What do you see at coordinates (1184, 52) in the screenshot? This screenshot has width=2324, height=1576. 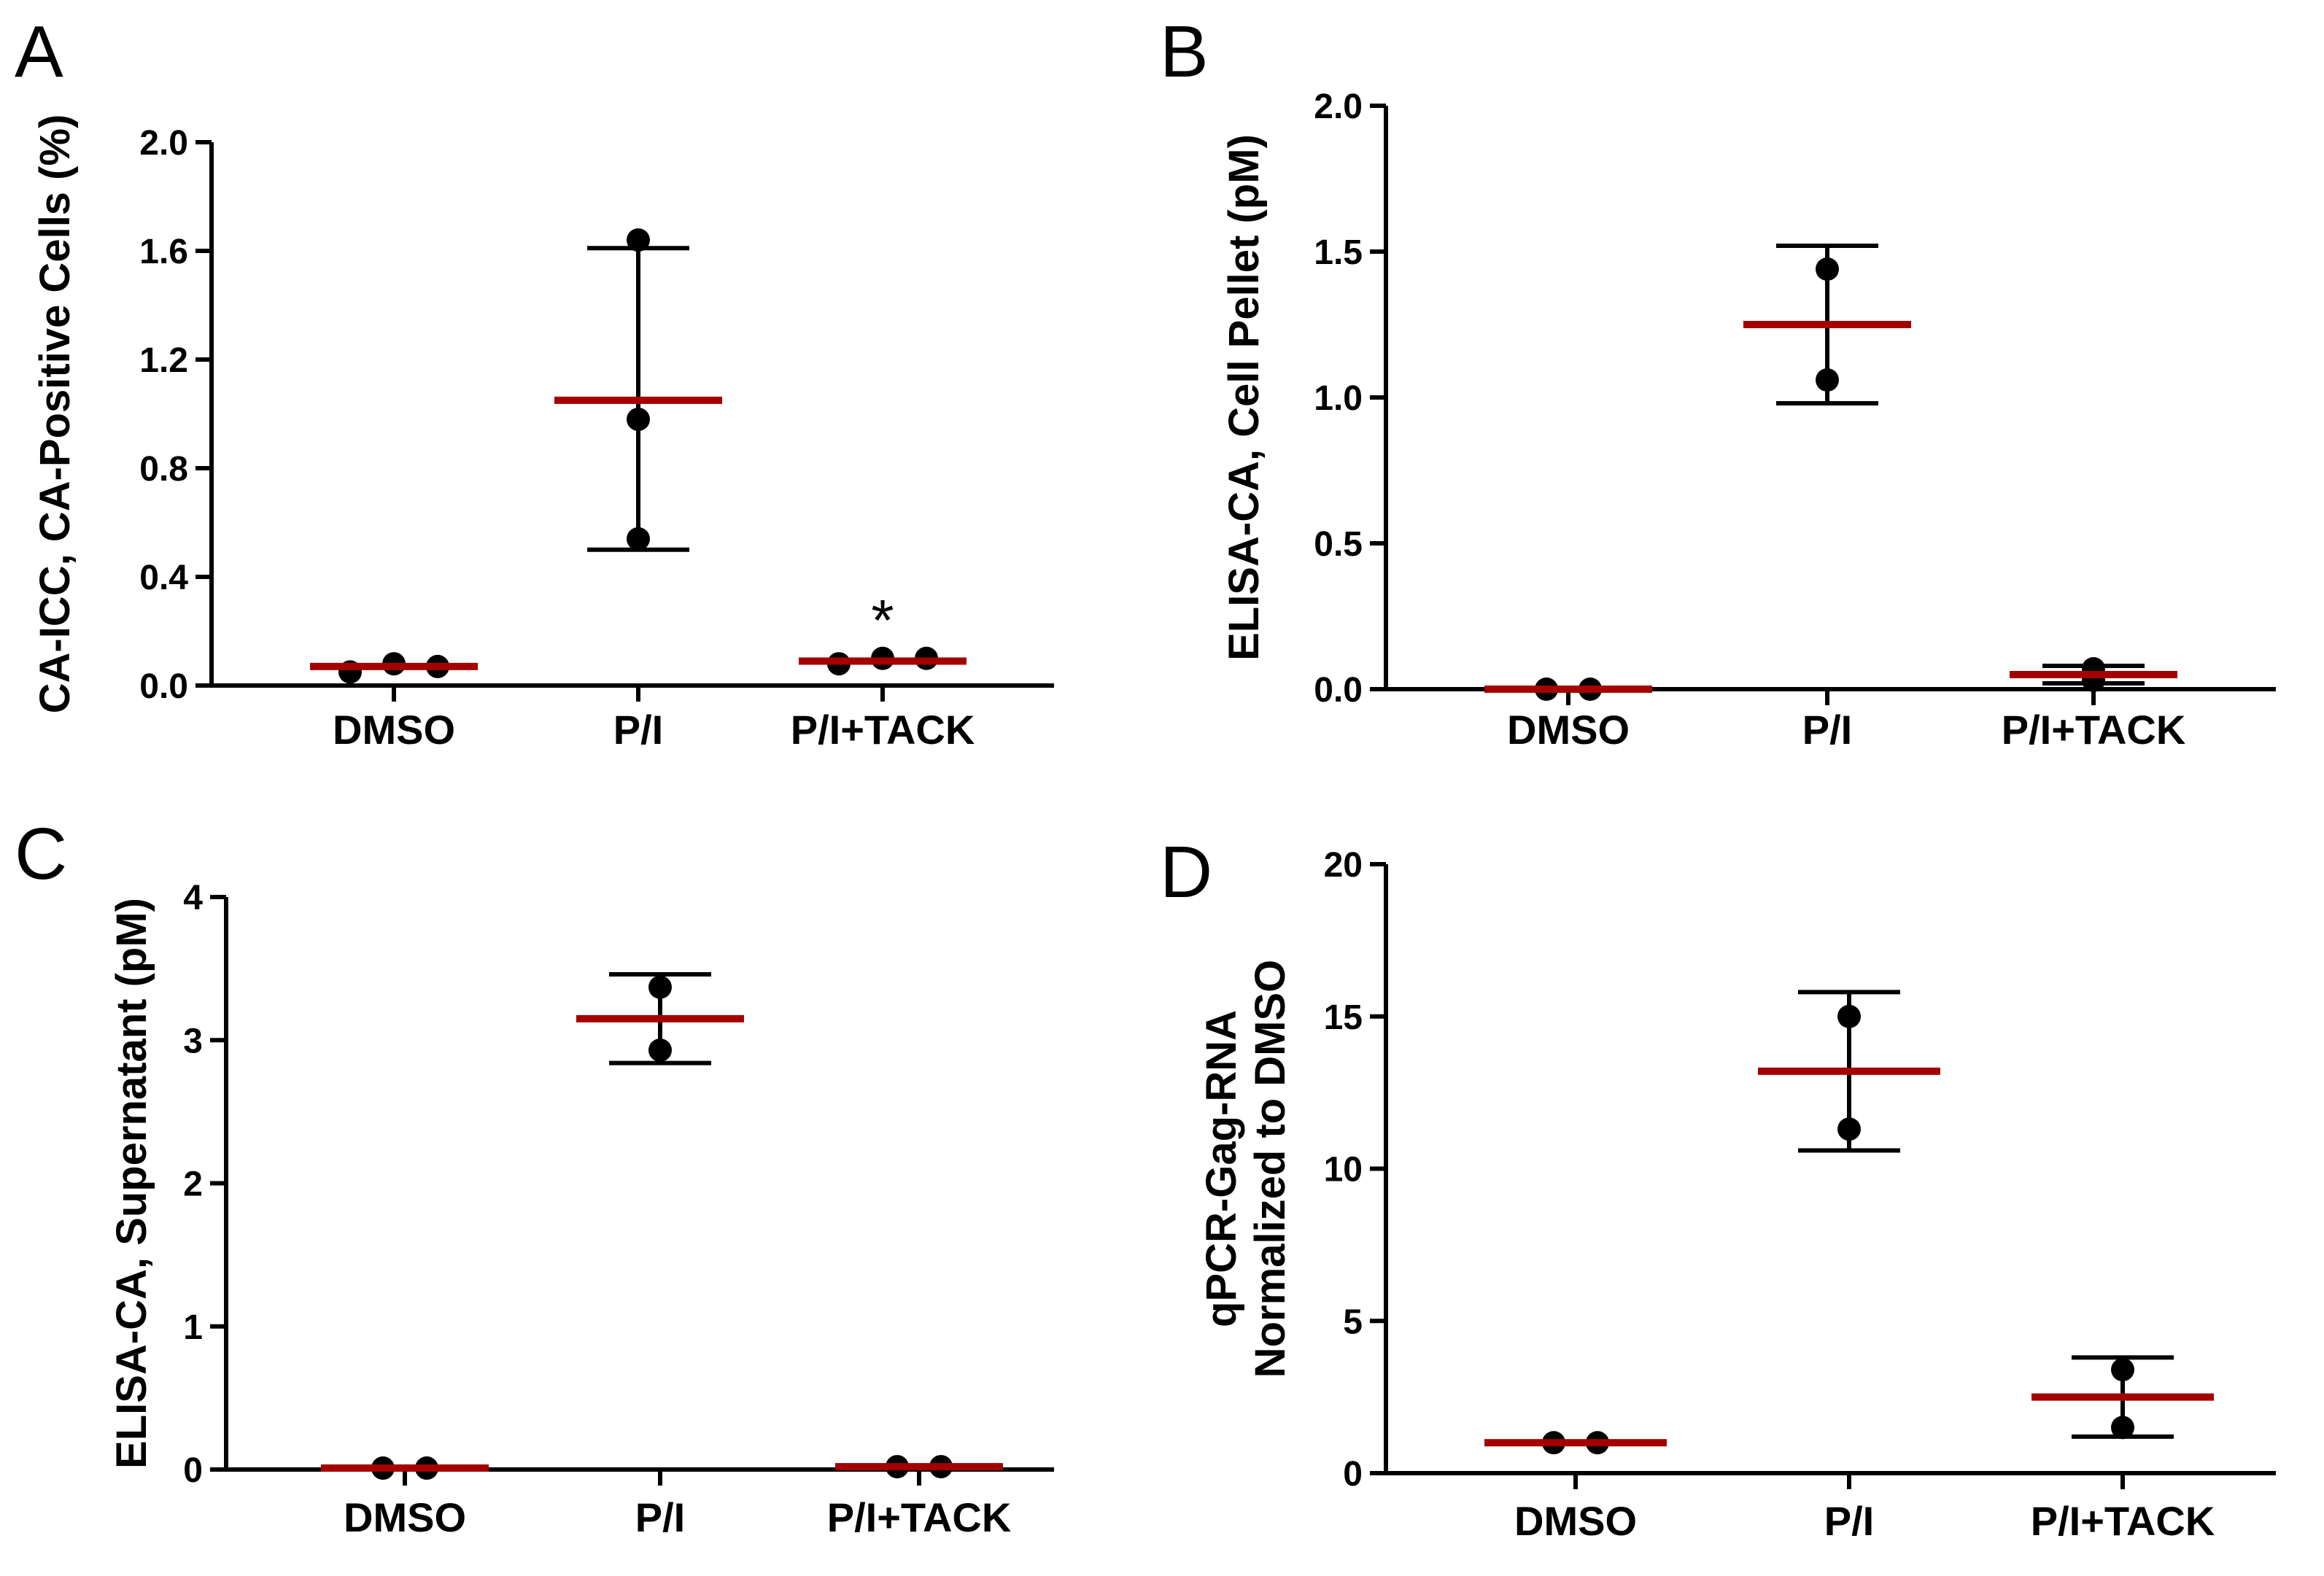 I see `panel-letter-b: B` at bounding box center [1184, 52].